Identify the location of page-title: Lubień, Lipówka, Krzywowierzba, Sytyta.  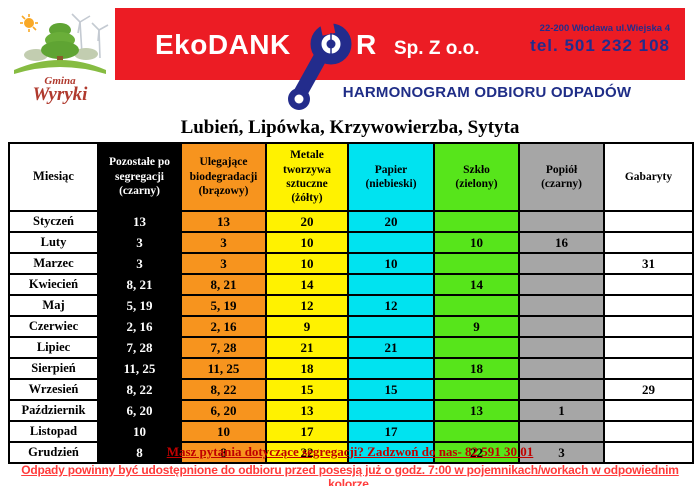
(350, 127).